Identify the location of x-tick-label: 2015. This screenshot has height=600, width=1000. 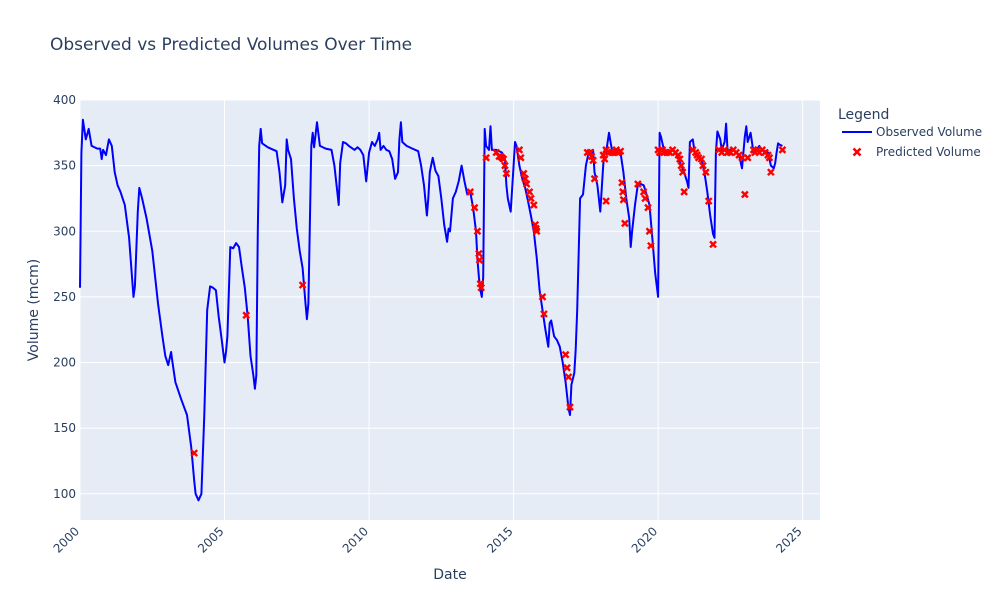
(499, 539).